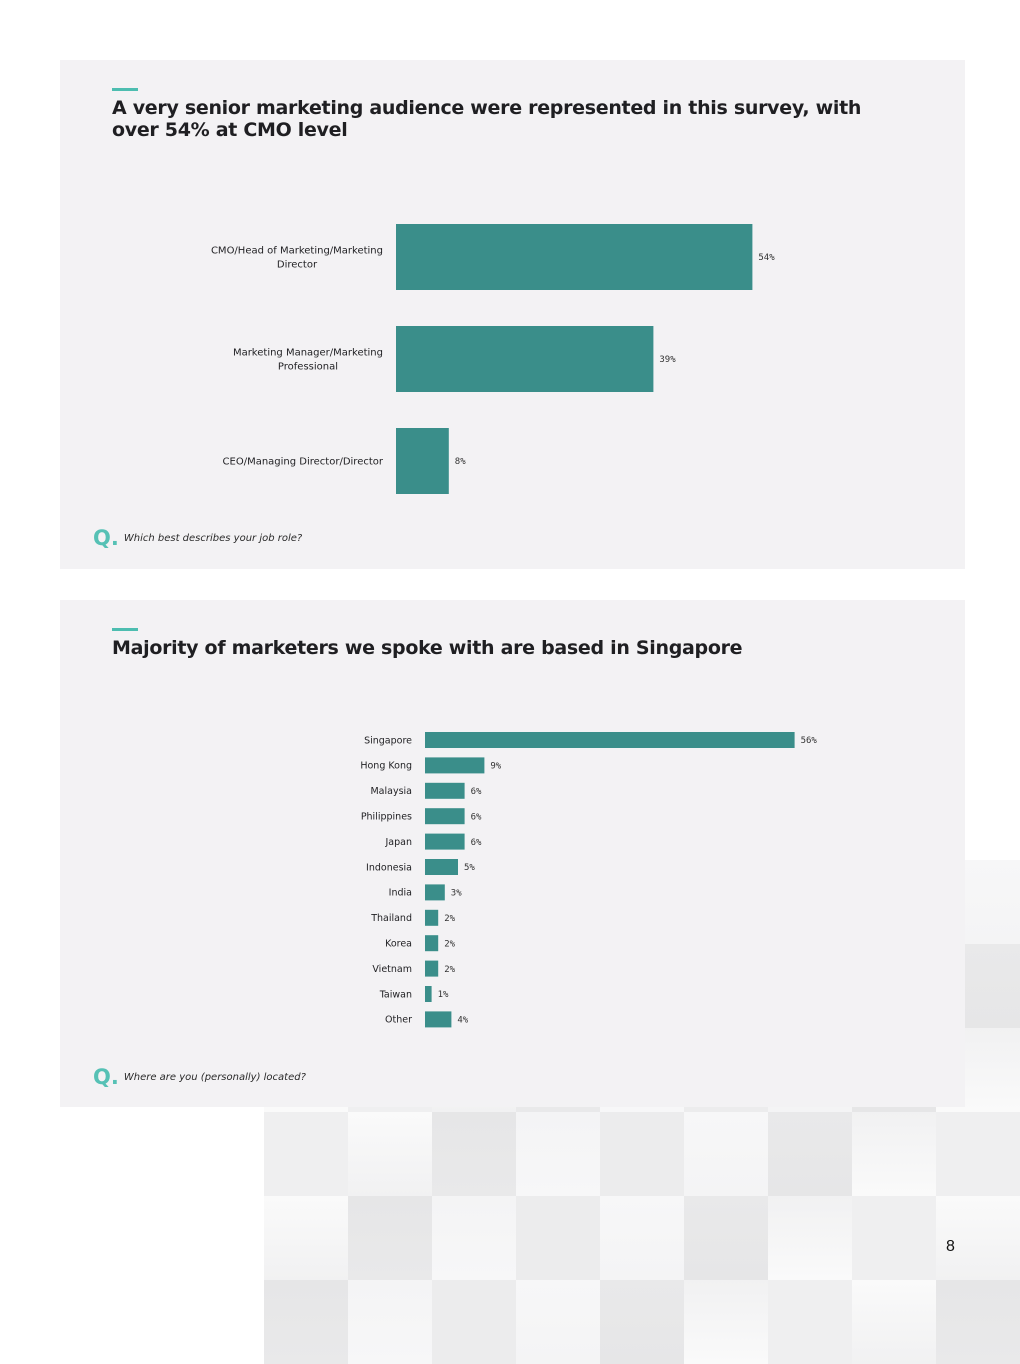 The image size is (1020, 1364). What do you see at coordinates (297, 265) in the screenshot?
I see `category-label-line: Director` at bounding box center [297, 265].